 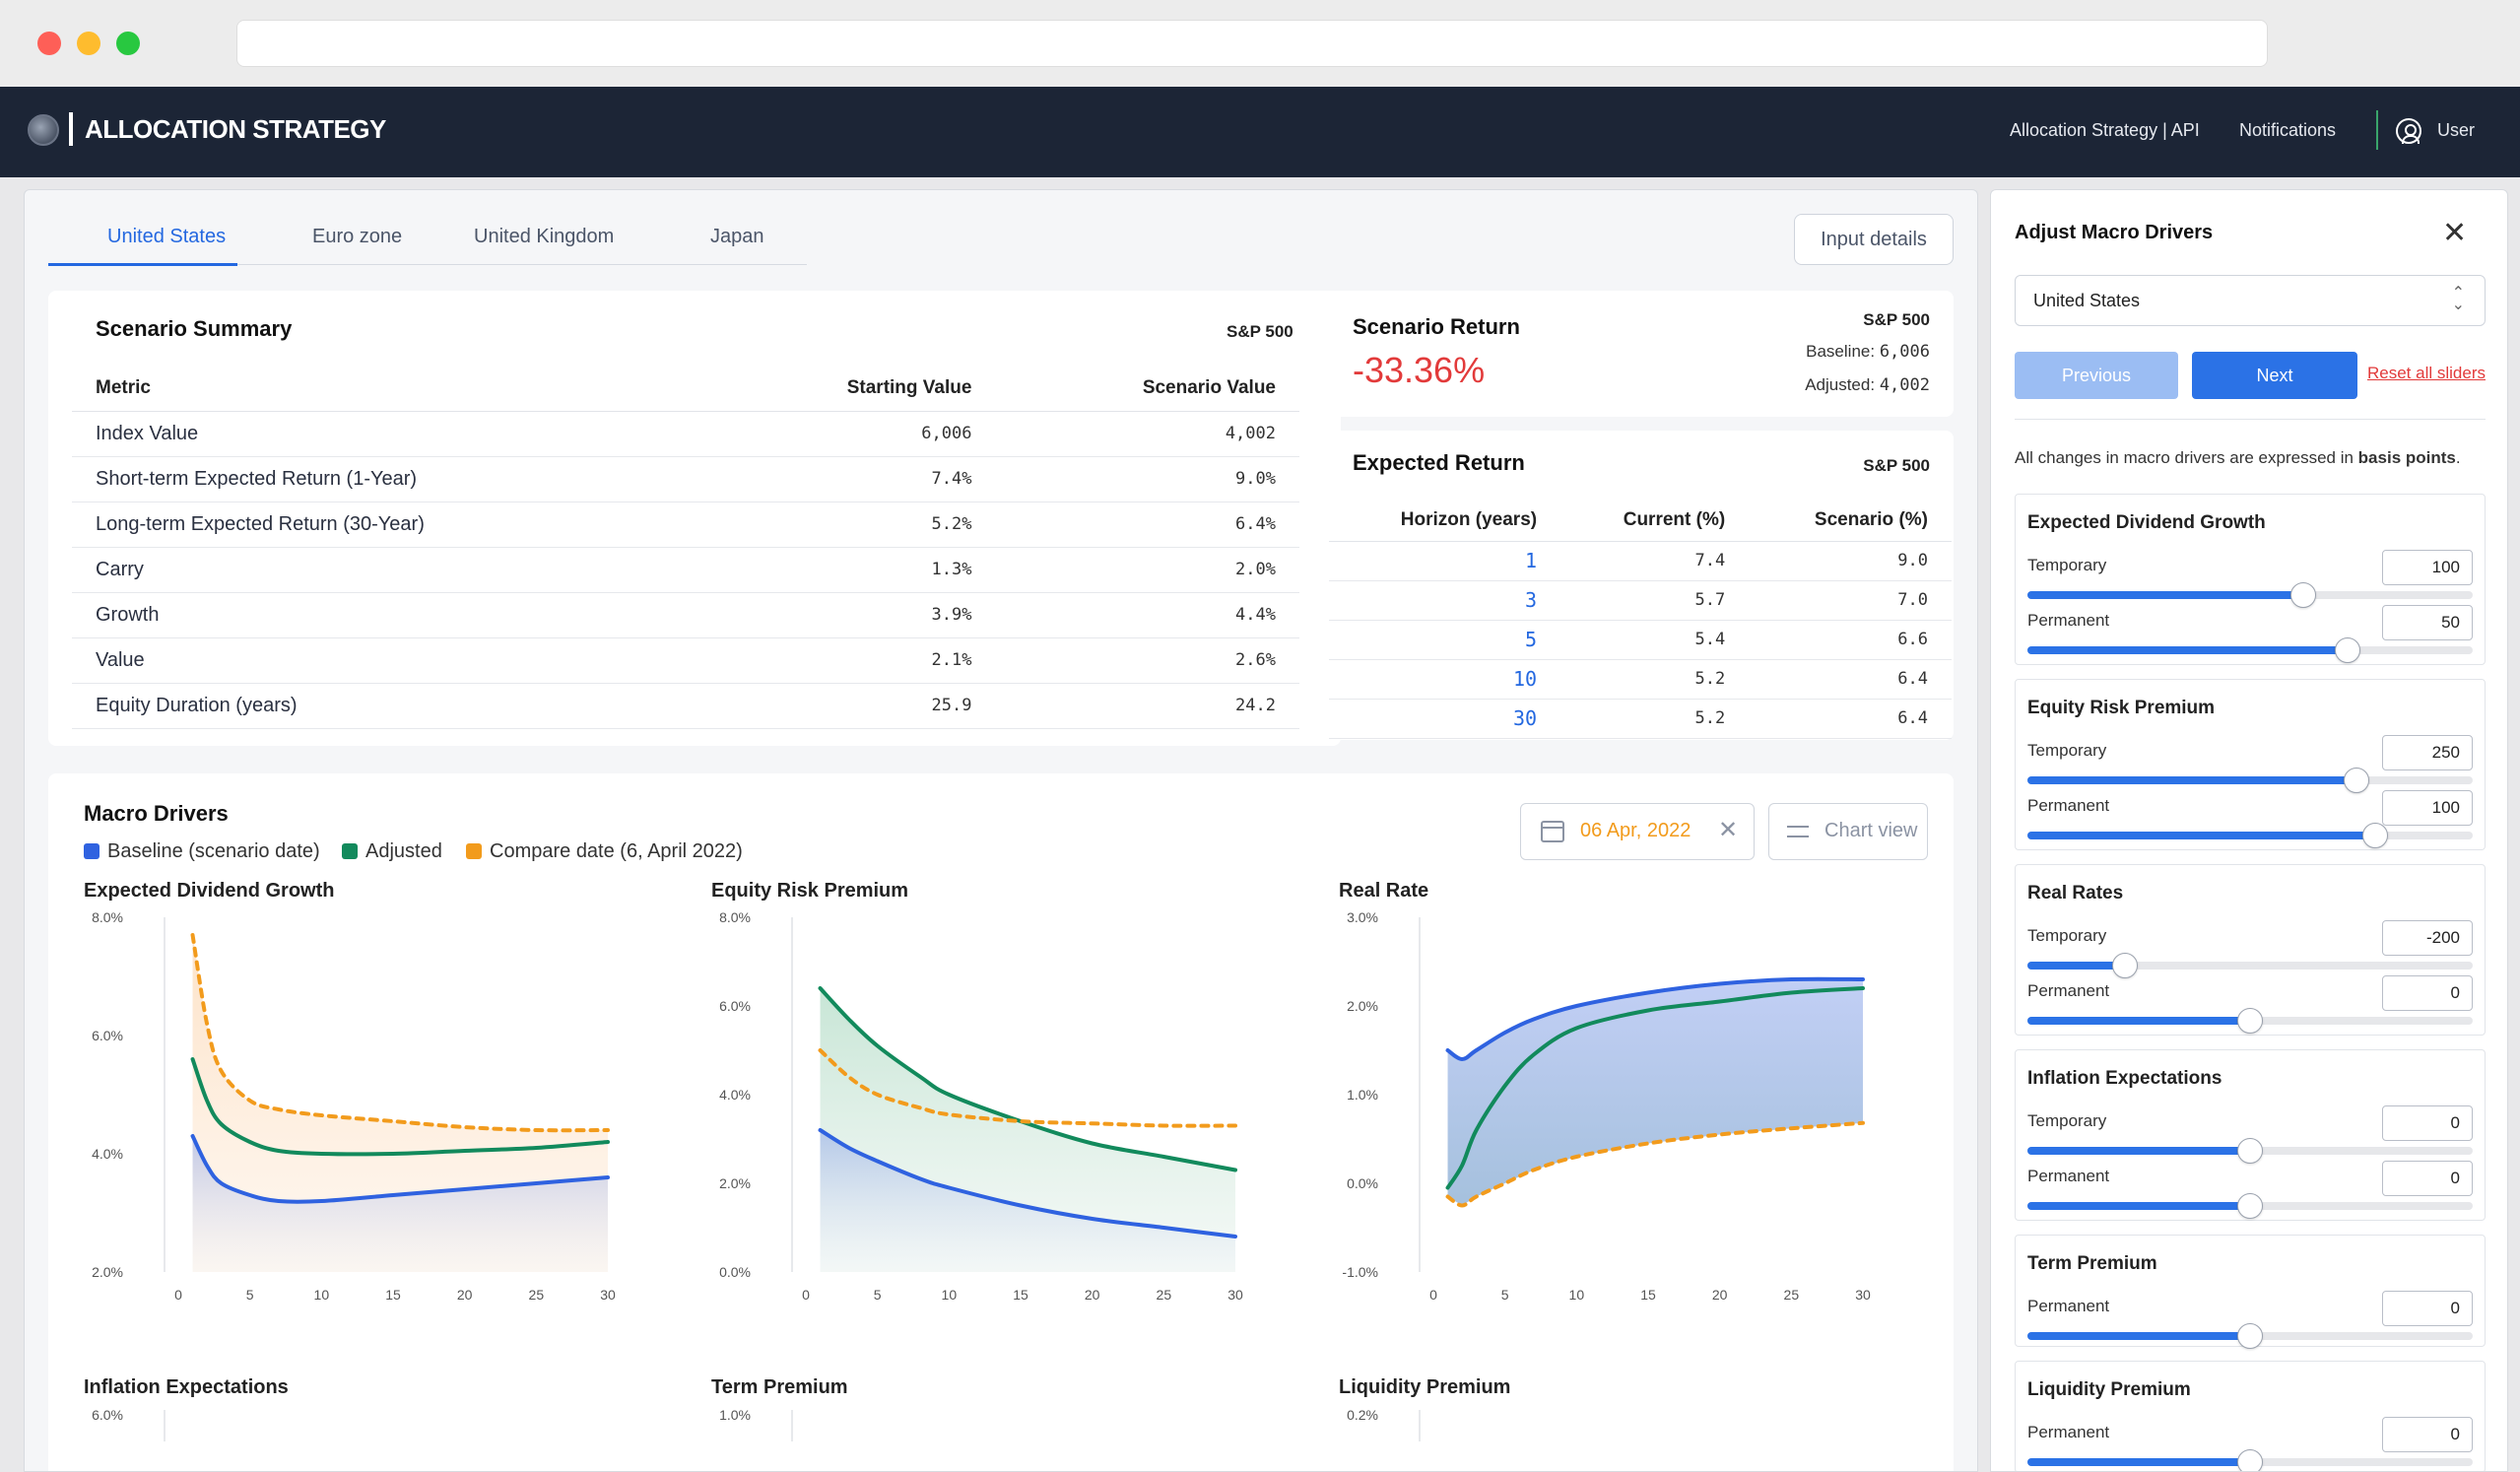 What do you see at coordinates (357, 236) in the screenshot?
I see `tab-euro-zone: Euro zone` at bounding box center [357, 236].